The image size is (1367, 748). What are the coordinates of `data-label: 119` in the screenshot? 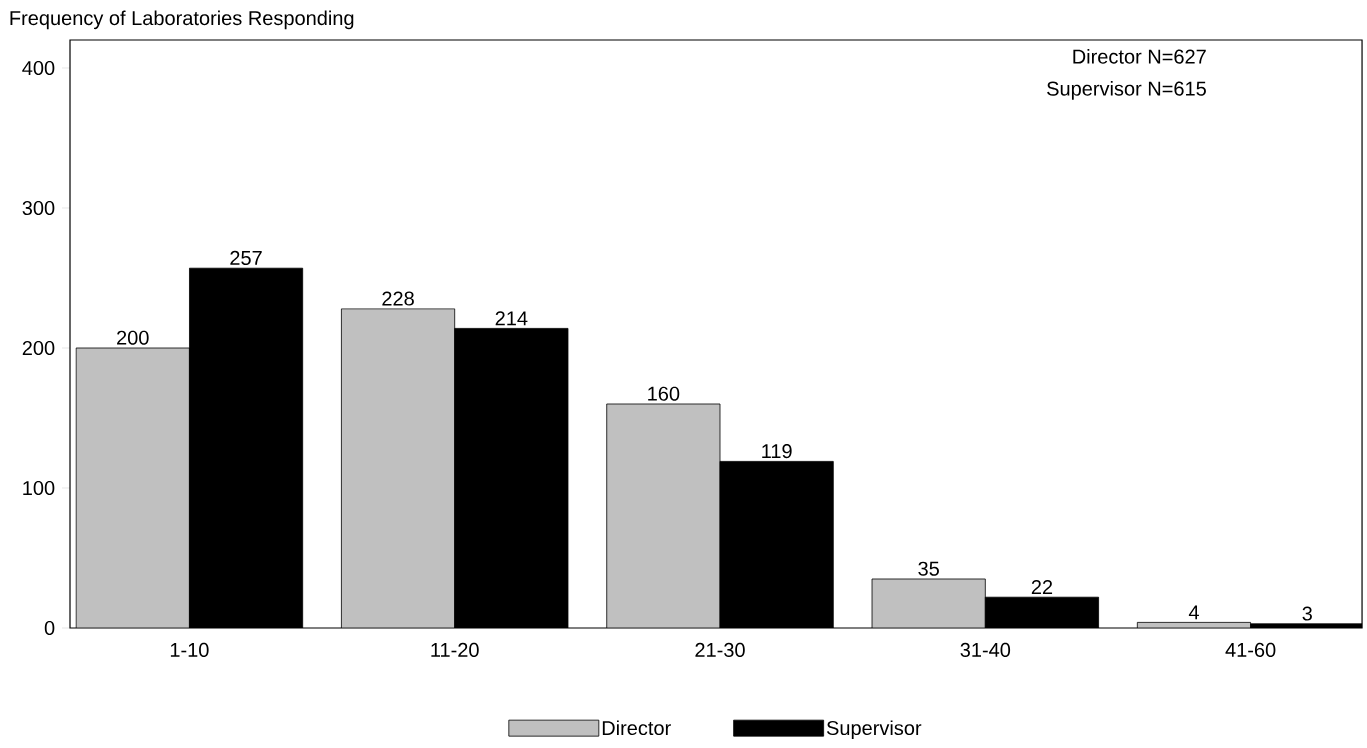 It's located at (777, 451).